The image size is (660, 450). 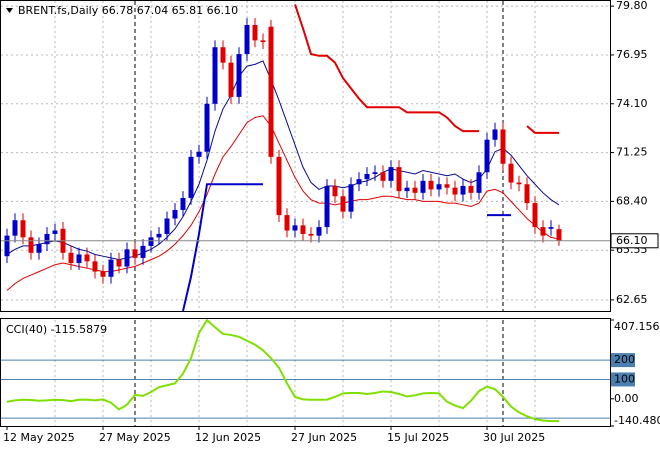 What do you see at coordinates (637, 420) in the screenshot?
I see `y-tick-label: -140.480` at bounding box center [637, 420].